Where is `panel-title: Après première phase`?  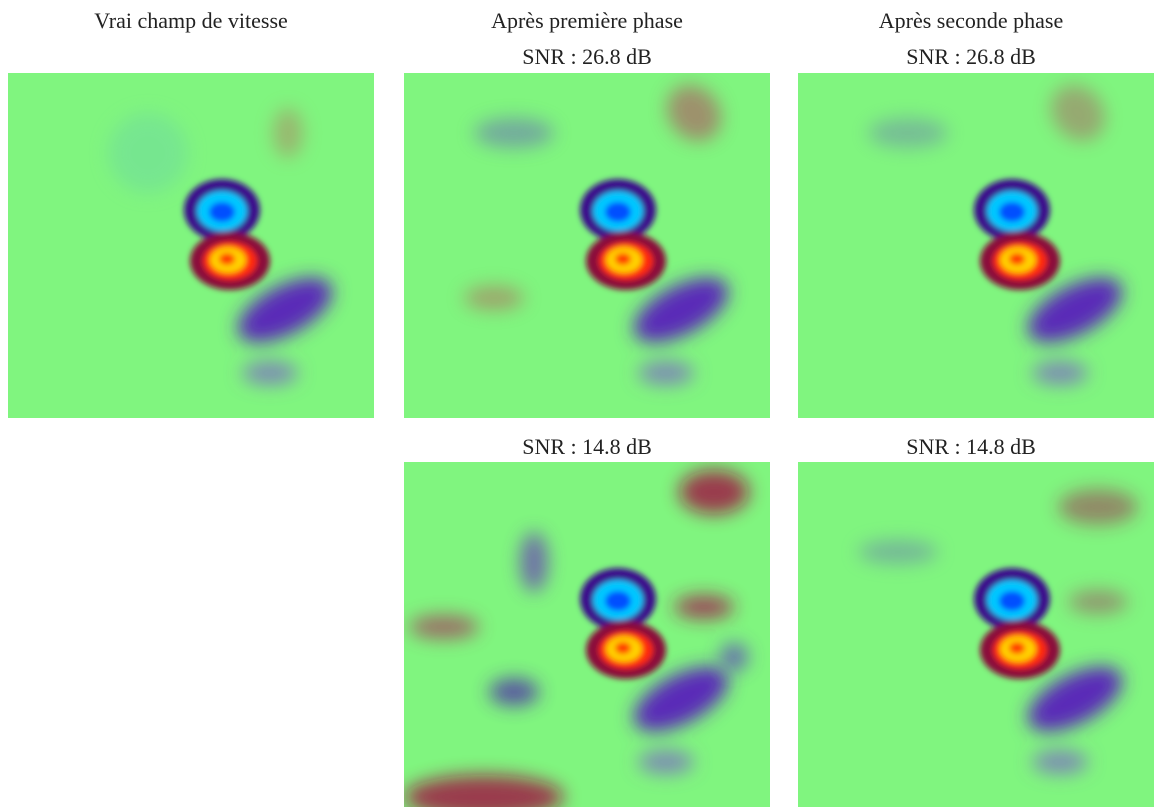 panel-title: Après première phase is located at coordinates (587, 20).